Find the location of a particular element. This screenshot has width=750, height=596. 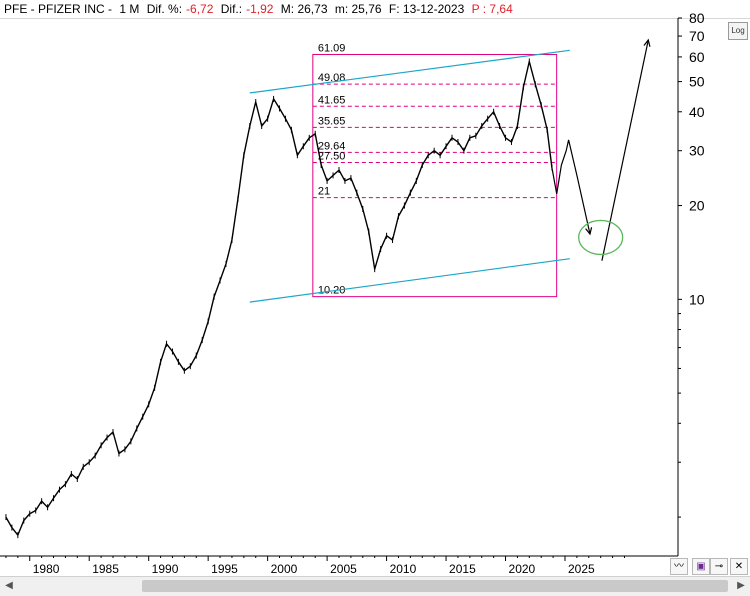

fib-level-label: 35.65 is located at coordinates (332, 121).